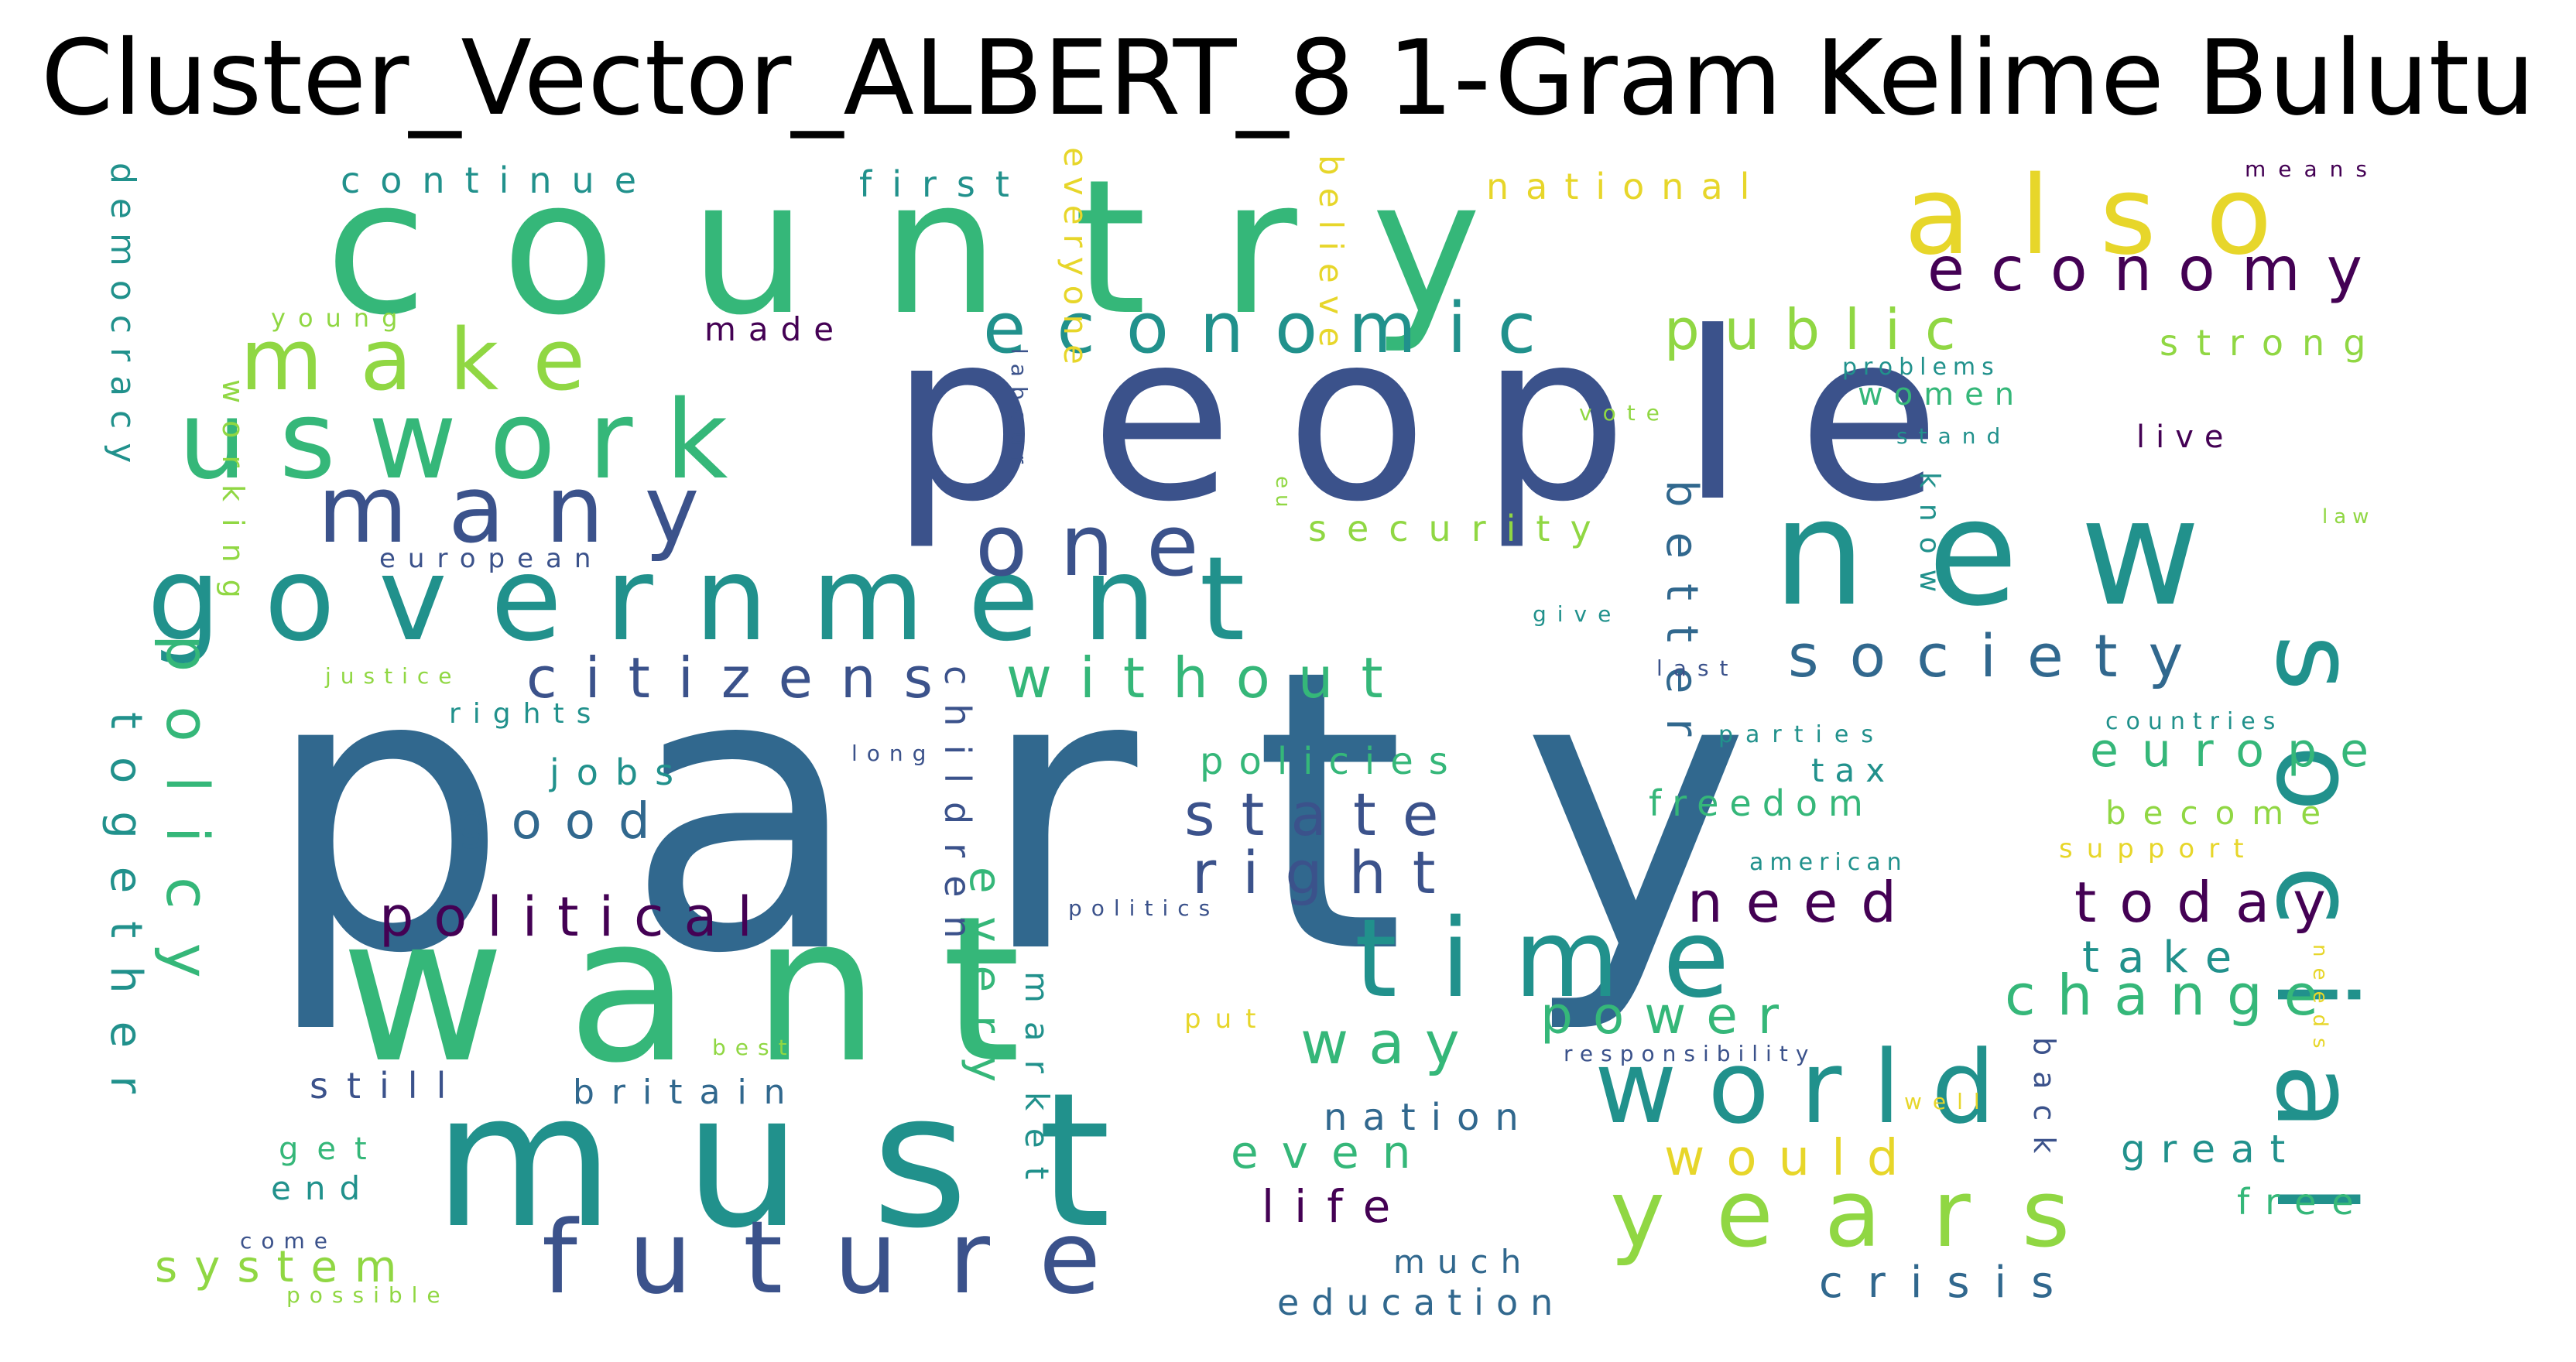 Image resolution: width=2576 pixels, height=1362 pixels. Describe the element at coordinates (775, 329) in the screenshot. I see `word-made: made` at that location.